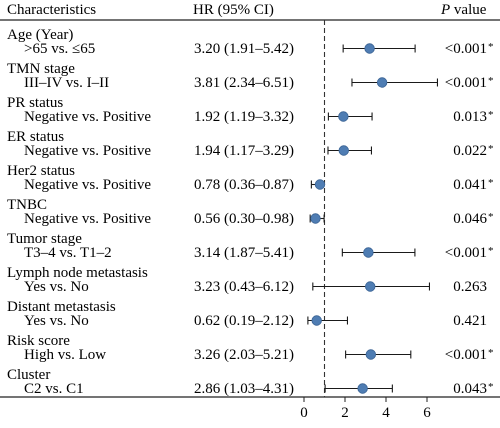  Describe the element at coordinates (54, 389) in the screenshot. I see `row-comparison-label: C2 vs. C1` at that location.